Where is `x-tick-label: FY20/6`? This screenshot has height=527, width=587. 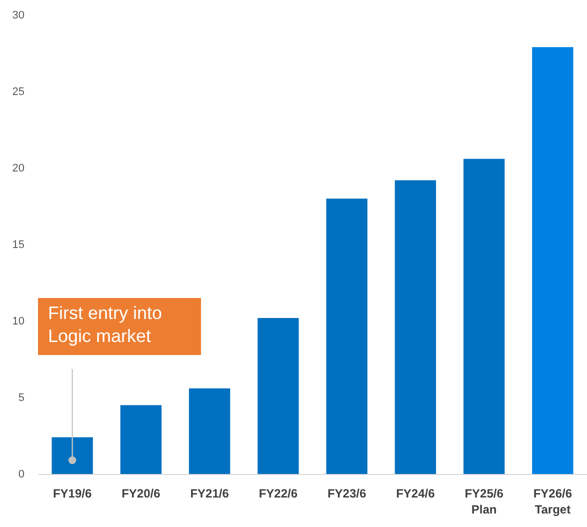 x-tick-label: FY20/6 is located at coordinates (141, 493).